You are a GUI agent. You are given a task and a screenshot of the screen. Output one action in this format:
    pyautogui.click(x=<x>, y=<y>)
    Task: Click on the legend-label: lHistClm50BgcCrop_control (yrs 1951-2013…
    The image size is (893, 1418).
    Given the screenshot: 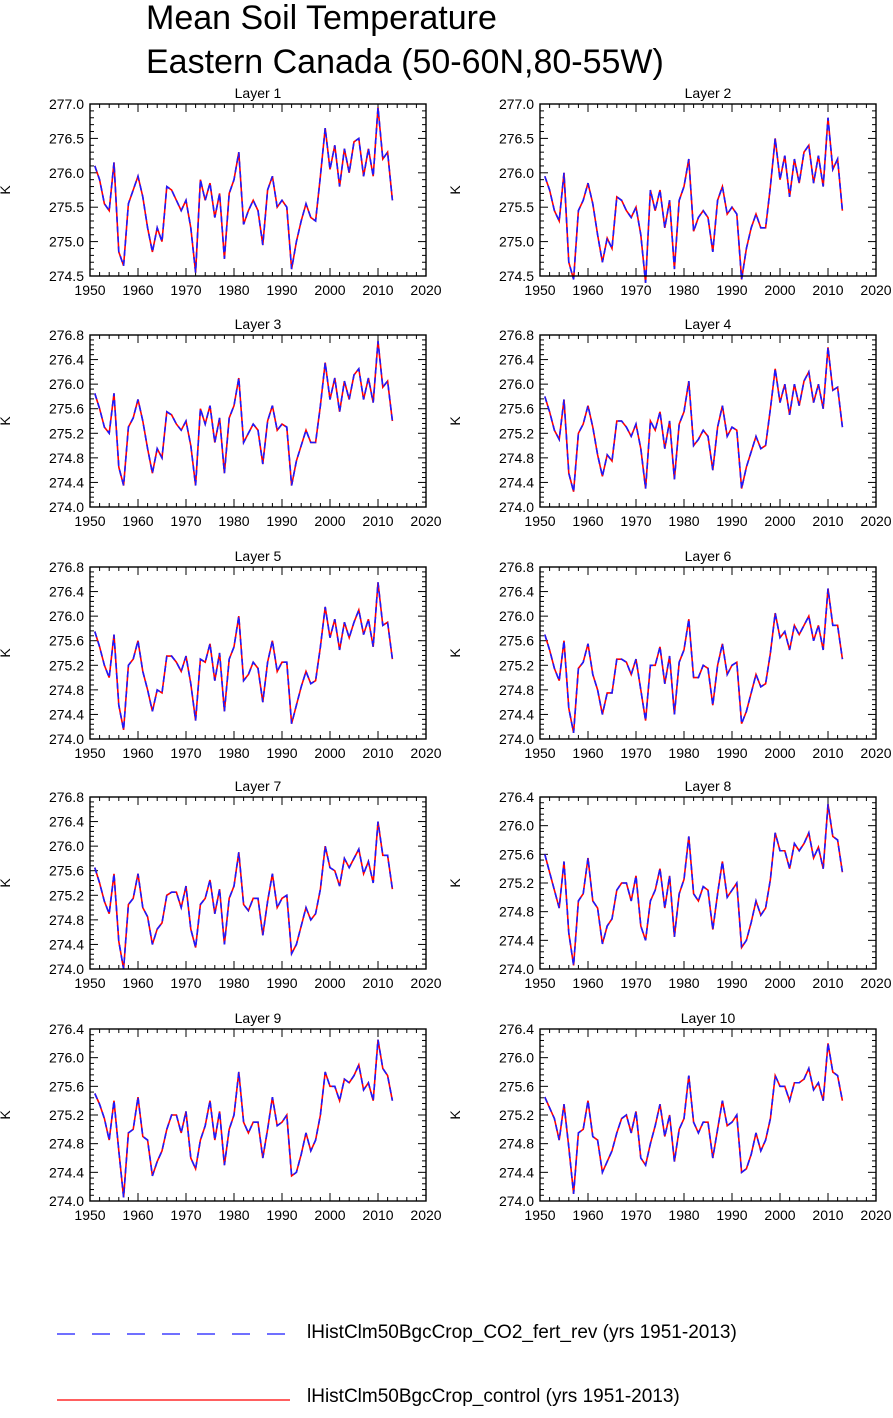 What is the action you would take?
    pyautogui.click(x=493, y=1396)
    